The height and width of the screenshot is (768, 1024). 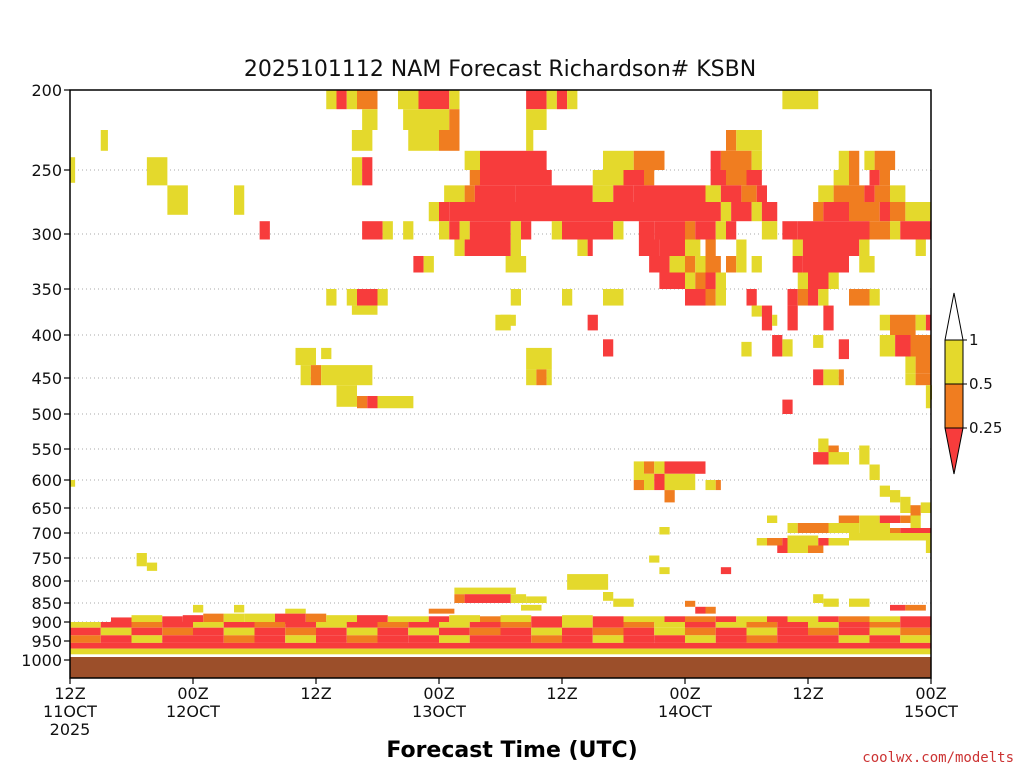 What do you see at coordinates (46, 533) in the screenshot?
I see `y-tick-label: 700` at bounding box center [46, 533].